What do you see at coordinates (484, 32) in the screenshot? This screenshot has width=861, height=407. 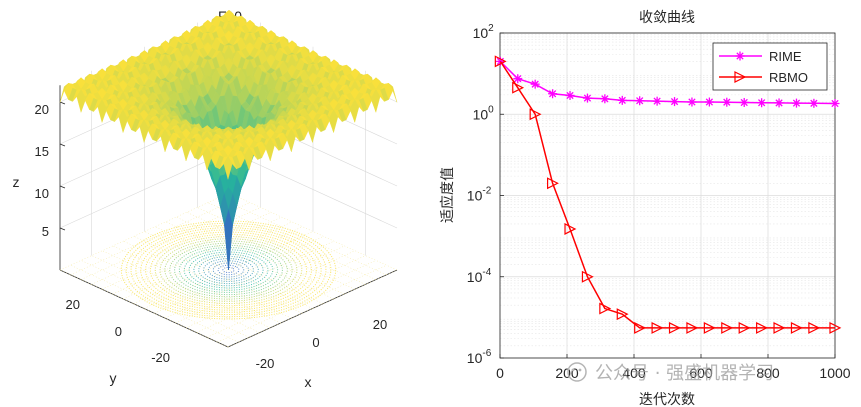 I see `y-tick-label: 10²` at bounding box center [484, 32].